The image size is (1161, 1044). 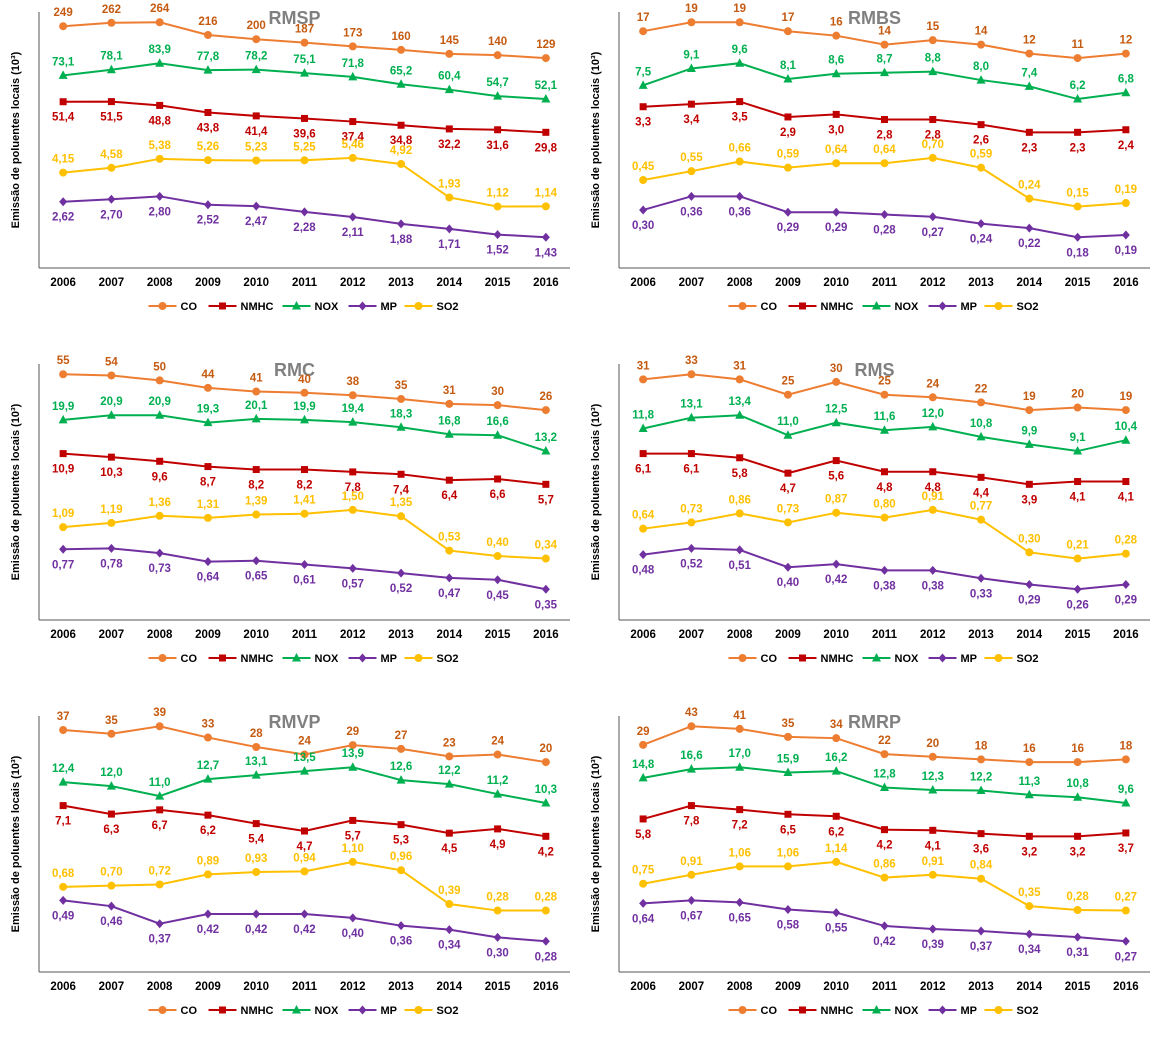 What do you see at coordinates (691, 916) in the screenshot?
I see `data-label: 0,67` at bounding box center [691, 916].